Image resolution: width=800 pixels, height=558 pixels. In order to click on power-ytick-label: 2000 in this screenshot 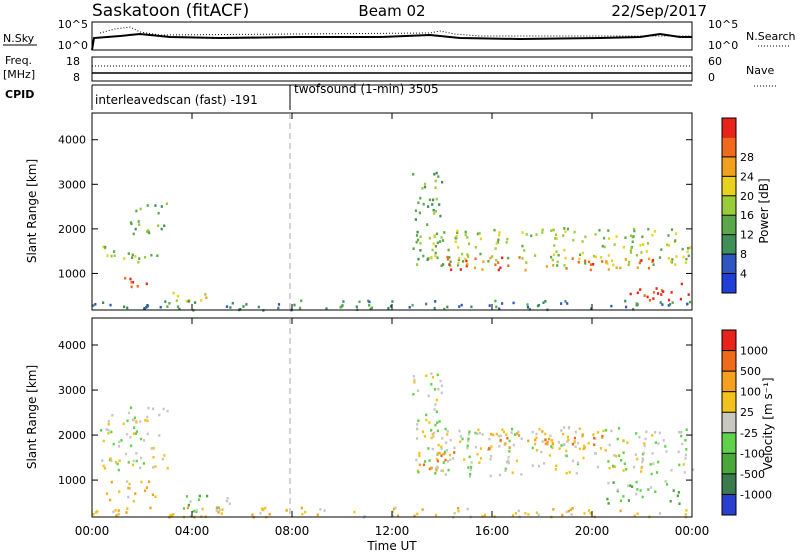, I will do `click(72, 229)`.